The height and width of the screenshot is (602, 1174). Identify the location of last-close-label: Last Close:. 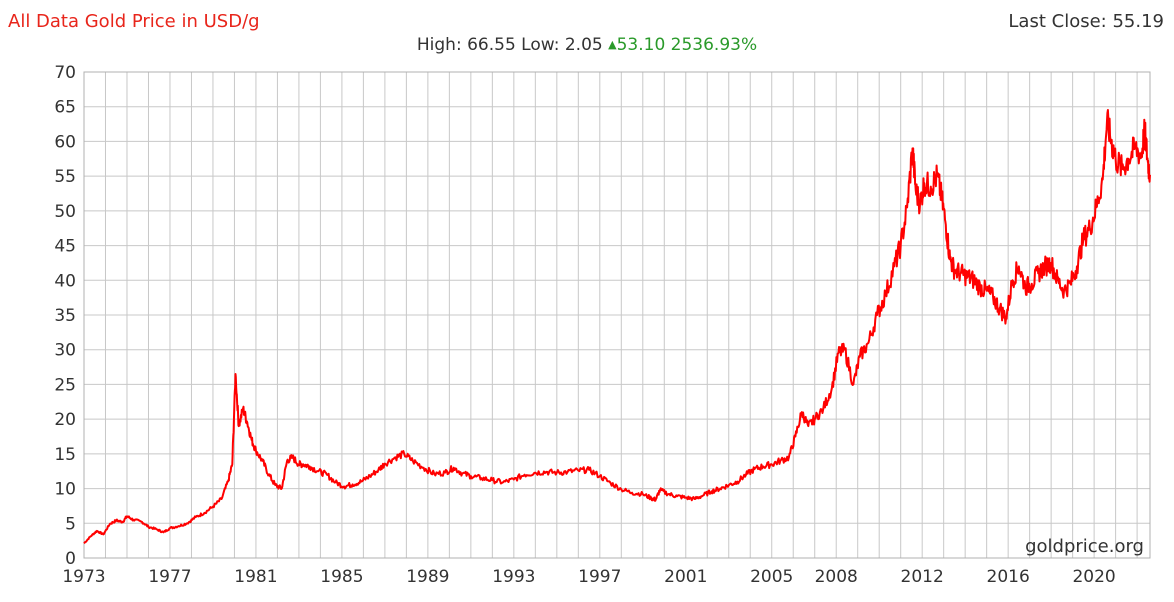
(1057, 21).